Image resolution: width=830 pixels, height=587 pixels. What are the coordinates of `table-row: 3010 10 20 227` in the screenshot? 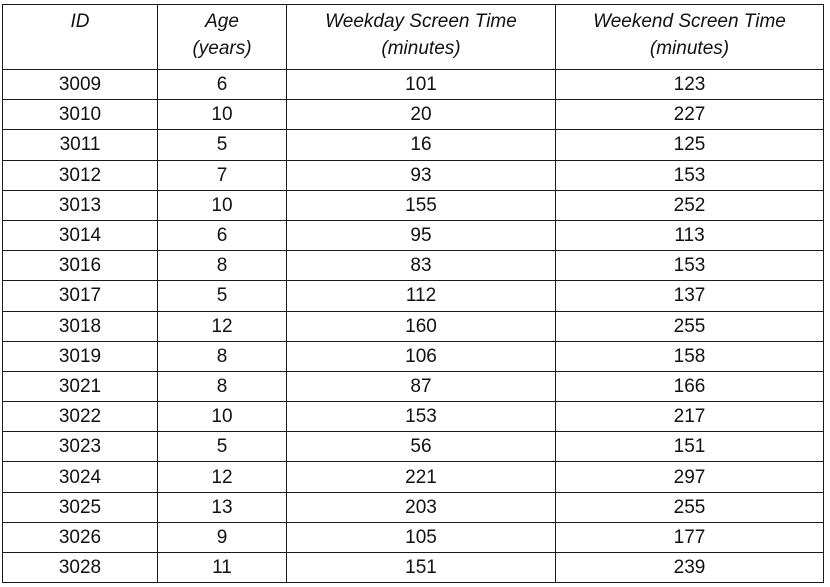 It's located at (413, 115).